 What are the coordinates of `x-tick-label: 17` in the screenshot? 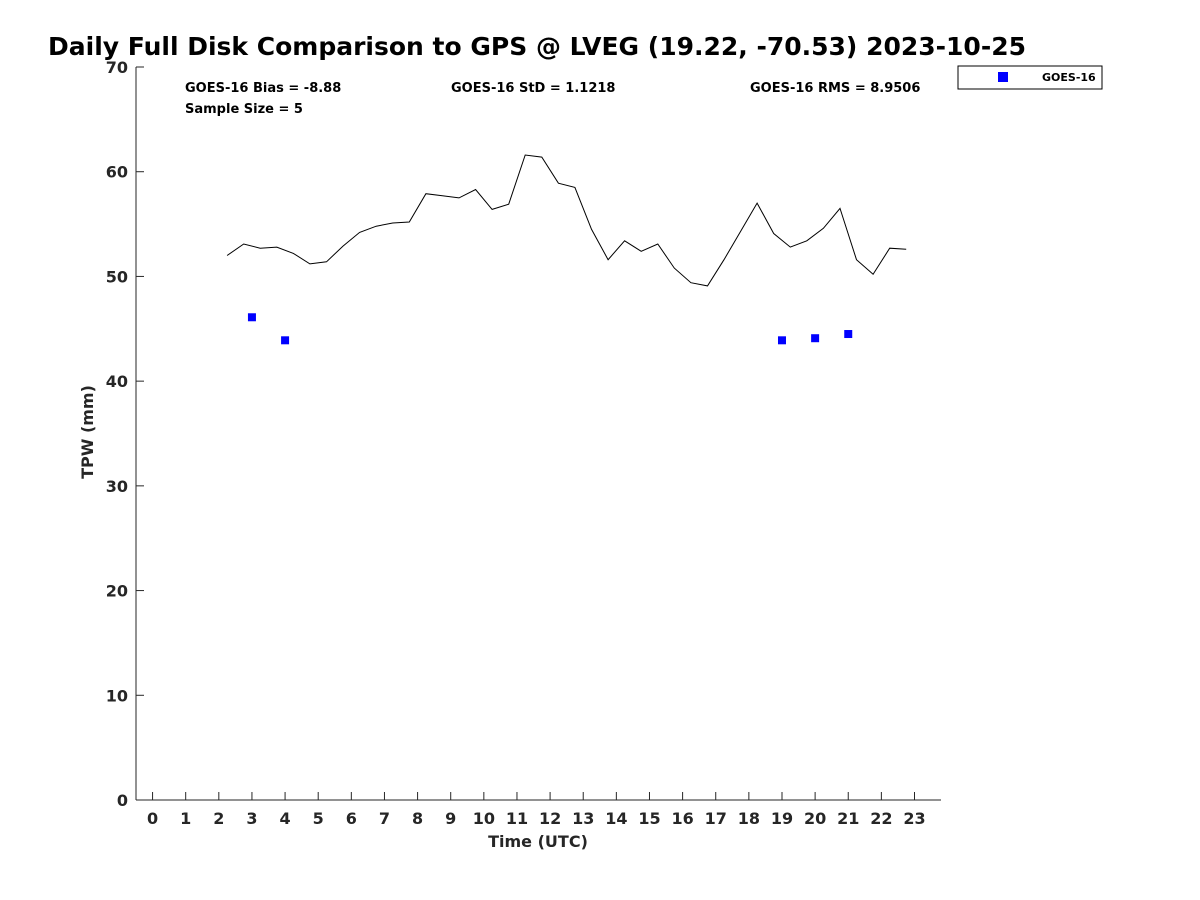 It's located at (716, 818).